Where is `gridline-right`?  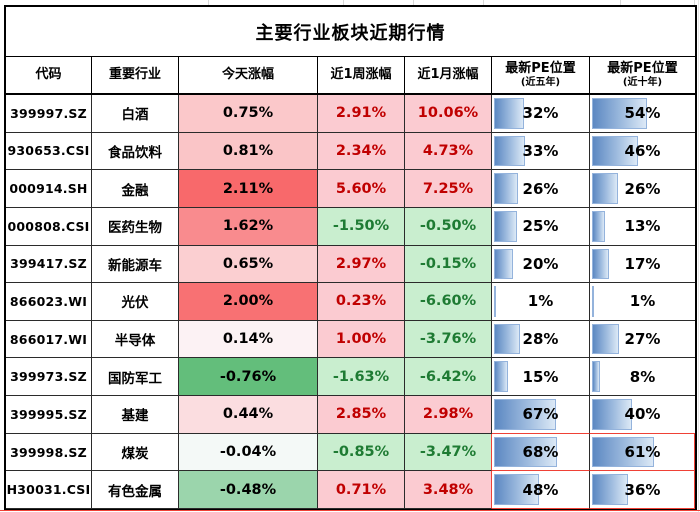
gridline-right is located at coordinates (698, 256).